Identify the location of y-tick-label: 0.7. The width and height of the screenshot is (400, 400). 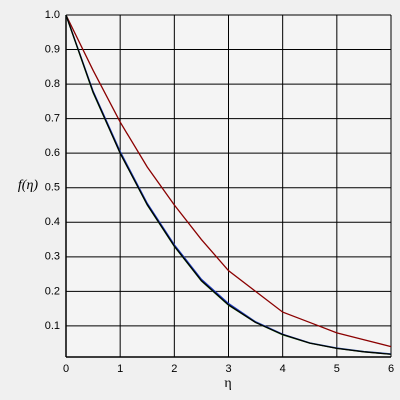
(52, 119).